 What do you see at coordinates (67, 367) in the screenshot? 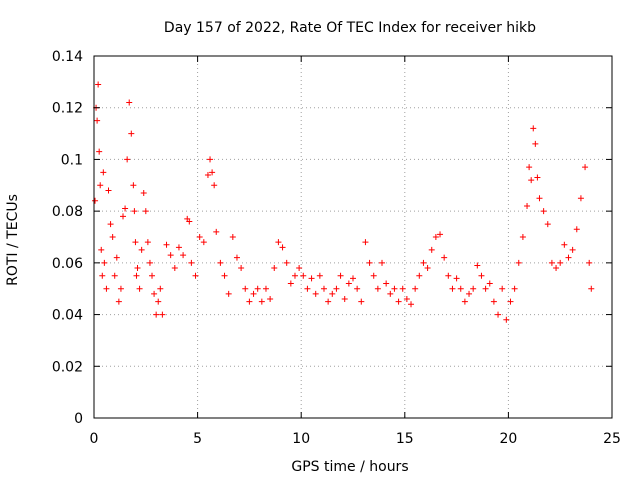
I see `y-tick-label: 0.02` at bounding box center [67, 367].